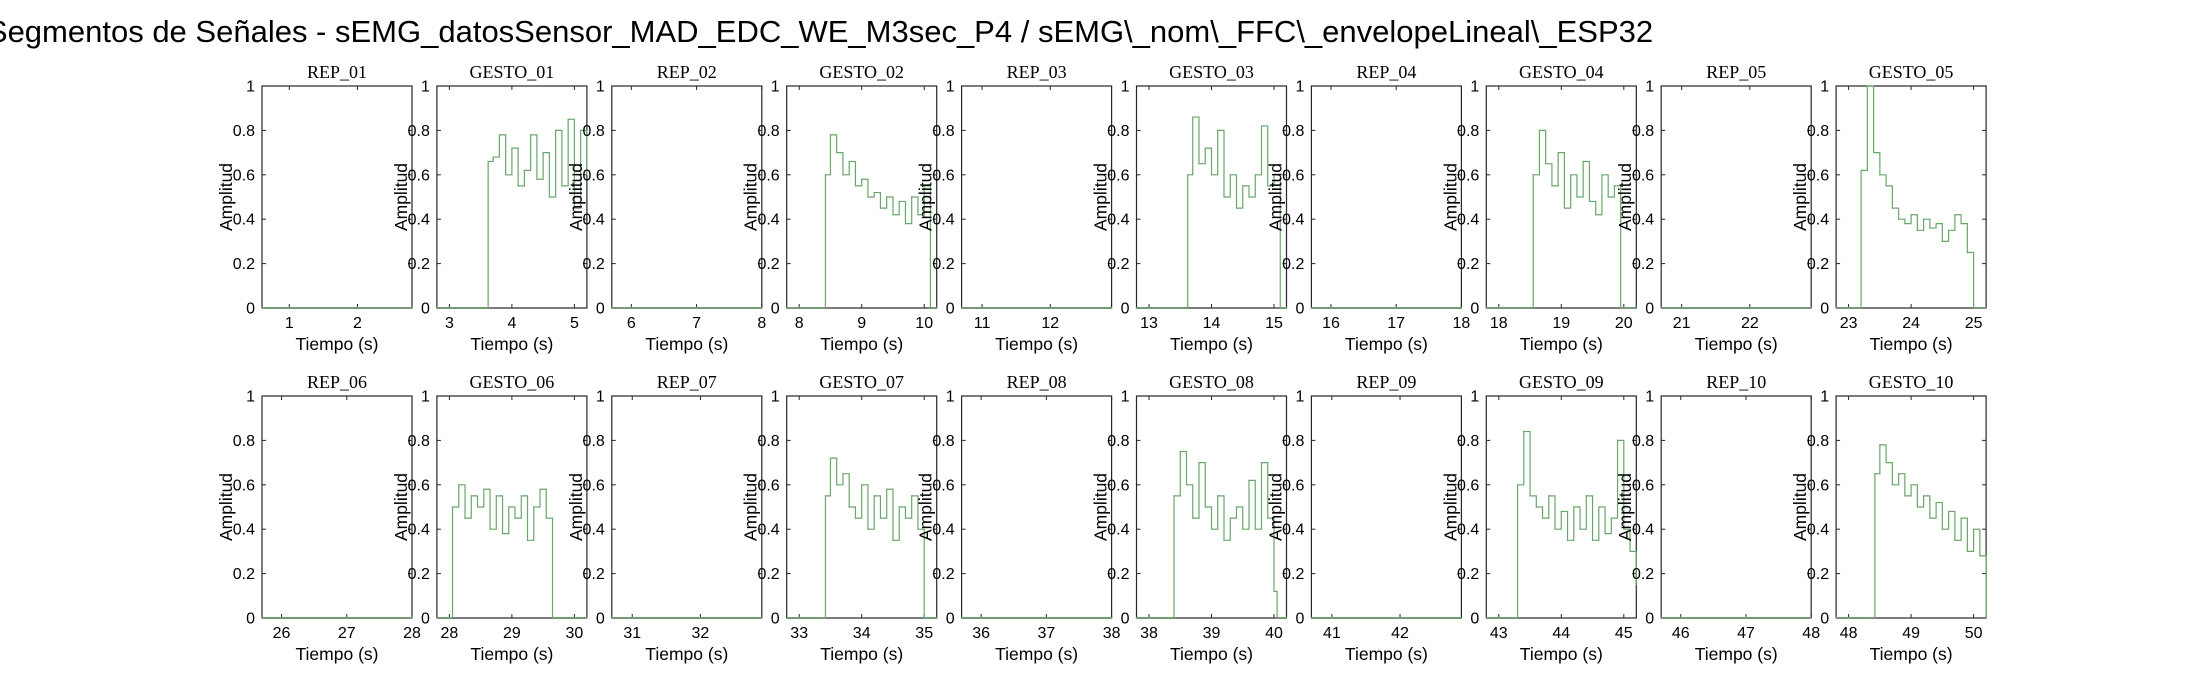 Image resolution: width=2187 pixels, height=688 pixels. I want to click on x-tick-label: 19, so click(1561, 323).